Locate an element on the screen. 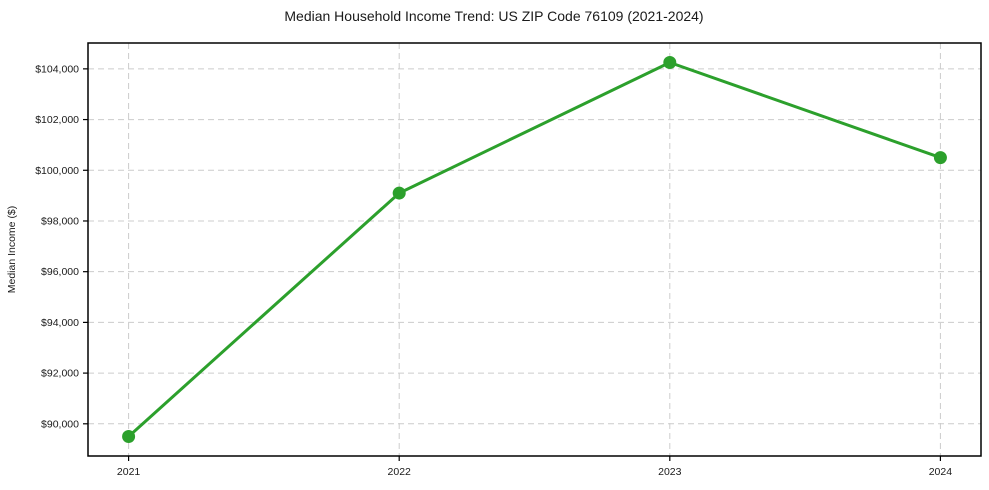 Image resolution: width=989 pixels, height=490 pixels. y-tick-label: $94,000 is located at coordinates (60, 323).